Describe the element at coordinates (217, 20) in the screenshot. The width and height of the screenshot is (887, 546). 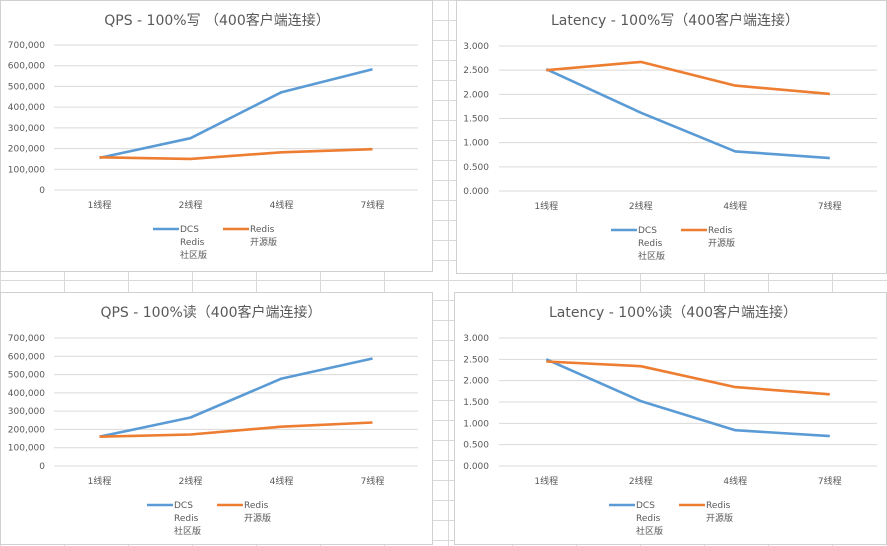
I see `chart-title: QPS - 100%写 （400客户端连接）` at that location.